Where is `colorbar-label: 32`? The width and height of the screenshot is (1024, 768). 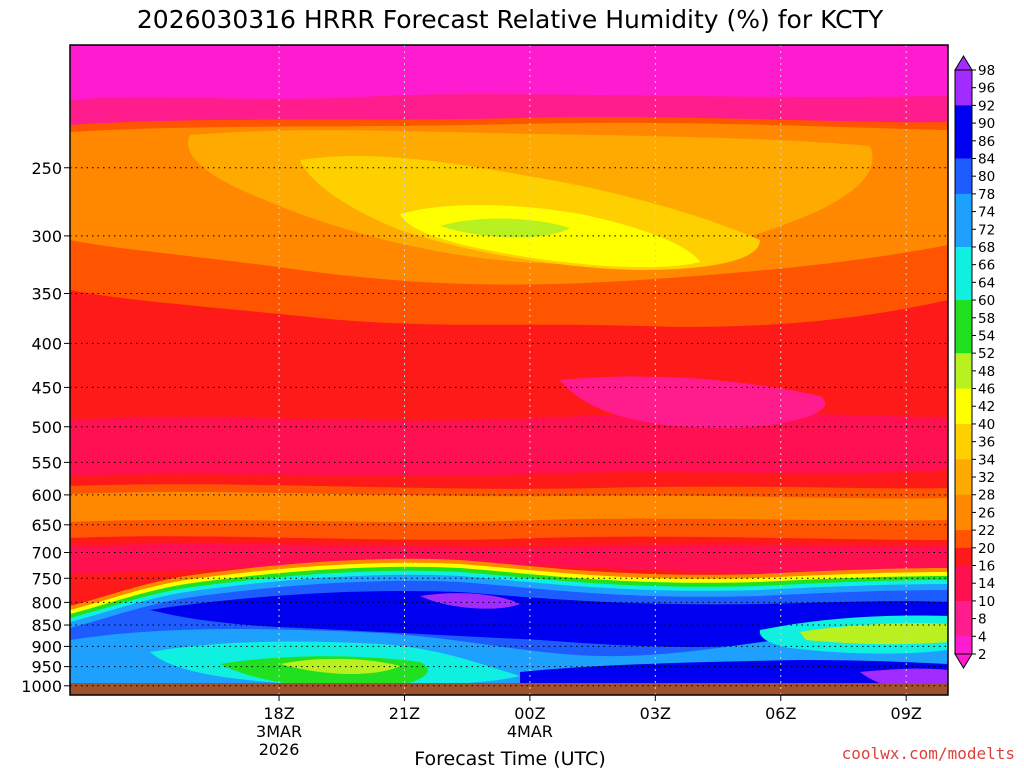
colorbar-label: 32 is located at coordinates (986, 478).